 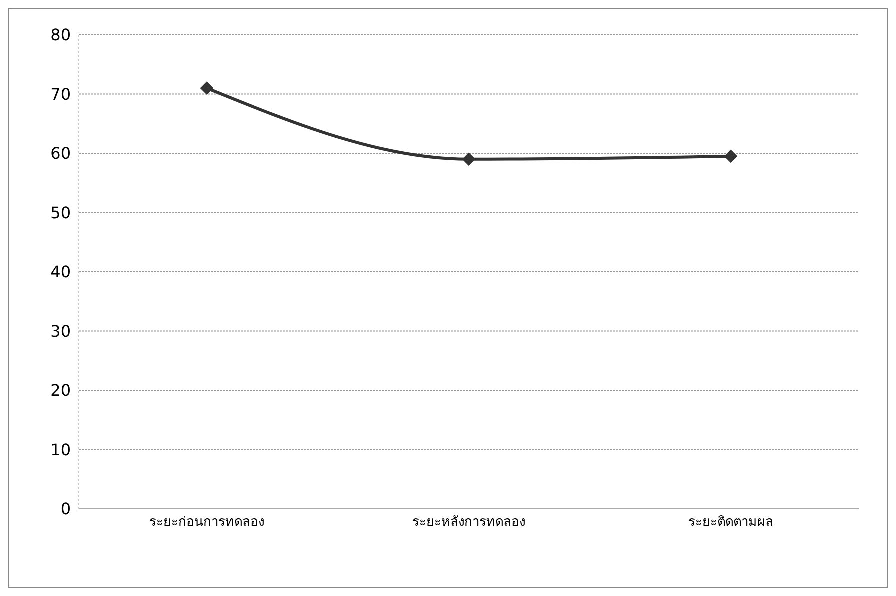 I want to click on y-tick-label: 60, so click(x=60, y=154).